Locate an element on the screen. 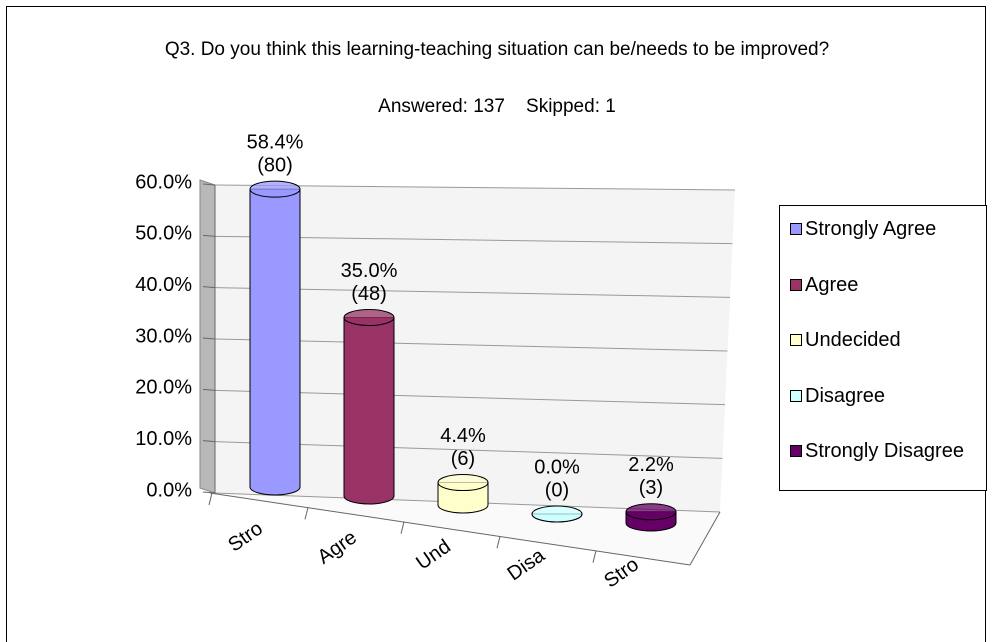 This screenshot has width=995, height=642. value-label: 35.0% is located at coordinates (369, 271).